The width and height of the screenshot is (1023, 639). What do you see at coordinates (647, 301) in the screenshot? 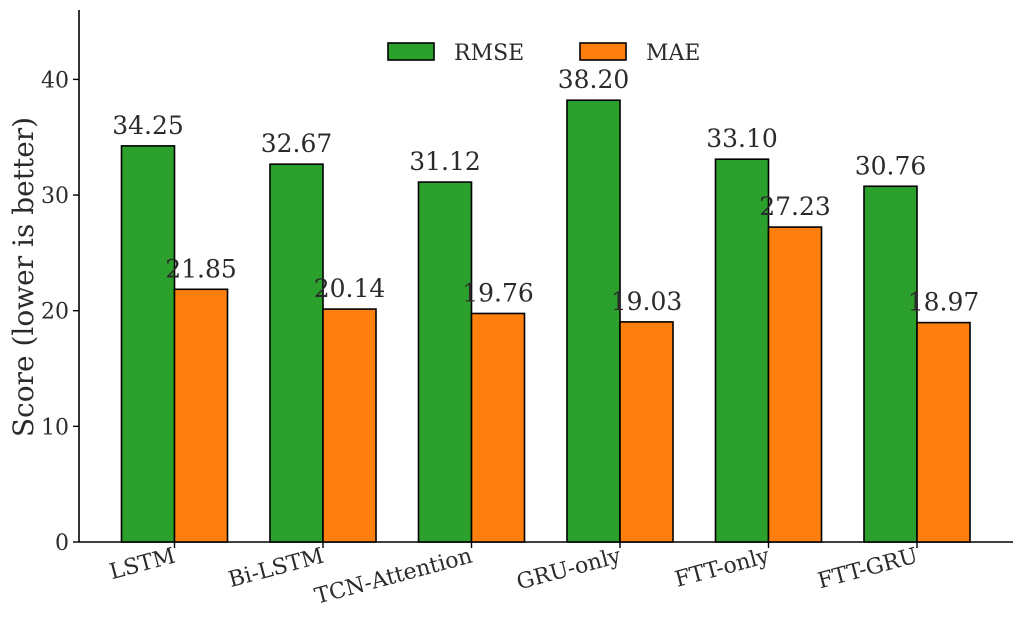
I see `data-label-mae: 19.03` at bounding box center [647, 301].